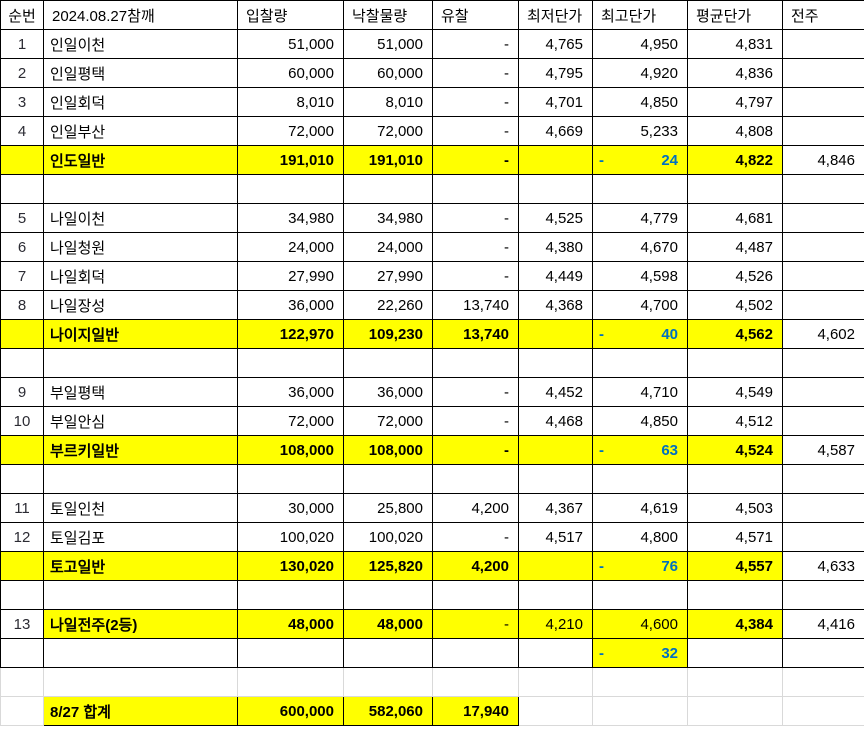 The height and width of the screenshot is (751, 864). Describe the element at coordinates (475, 711) in the screenshot. I see `cell-fail: 17,940` at that location.